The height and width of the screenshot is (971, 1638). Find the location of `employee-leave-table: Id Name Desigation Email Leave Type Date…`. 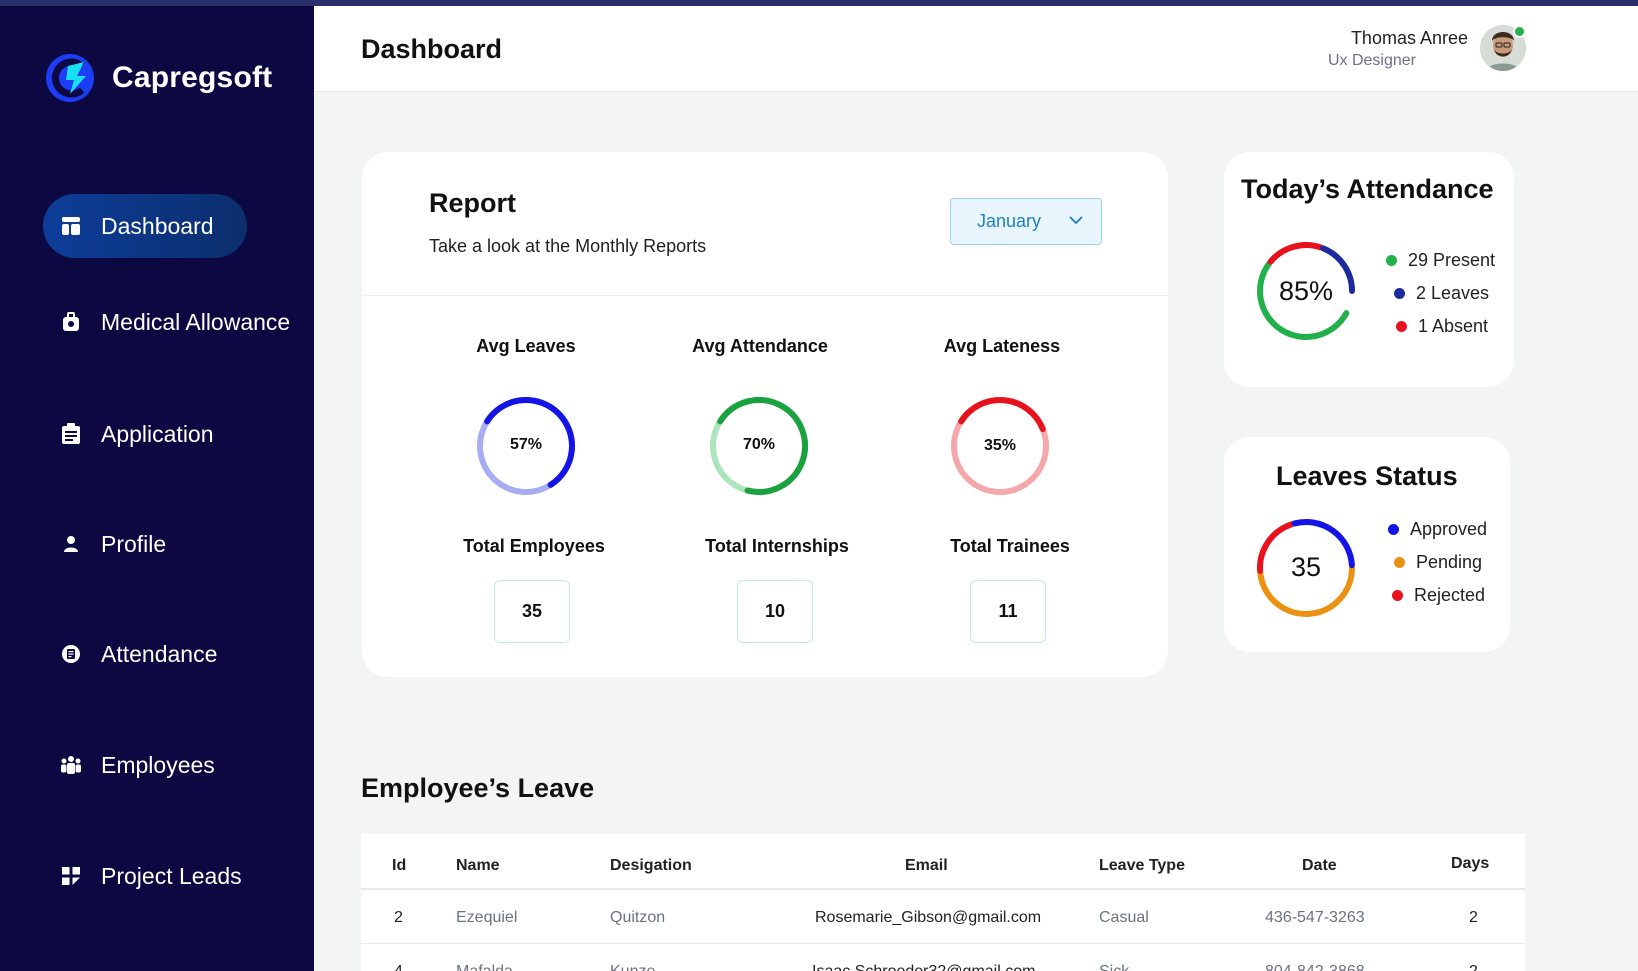

employee-leave-table: Id Name Desigation Email Leave Type Date… is located at coordinates (943, 902).